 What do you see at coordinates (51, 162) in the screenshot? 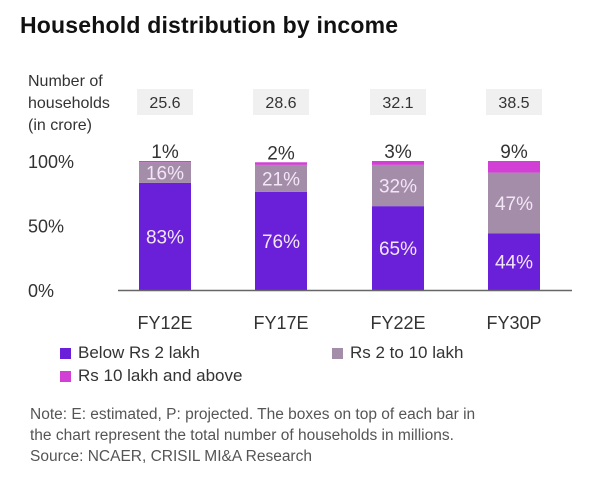
I see `y-tick-label: 100%` at bounding box center [51, 162].